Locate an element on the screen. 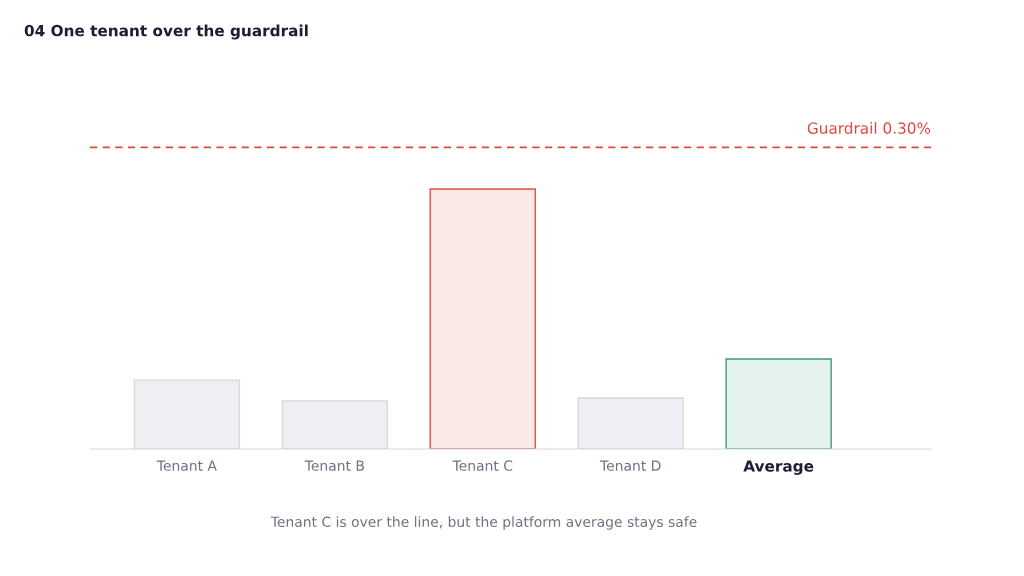  x-tick-label: Tenant D is located at coordinates (630, 465).